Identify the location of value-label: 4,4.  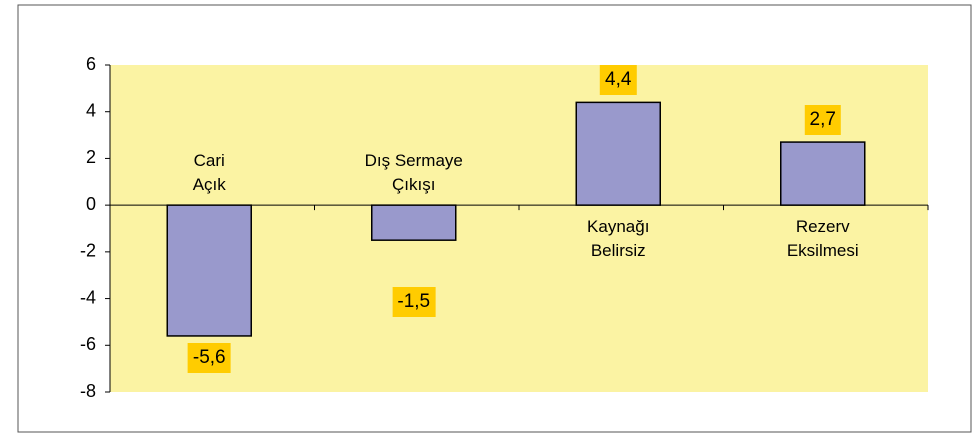
(618, 80).